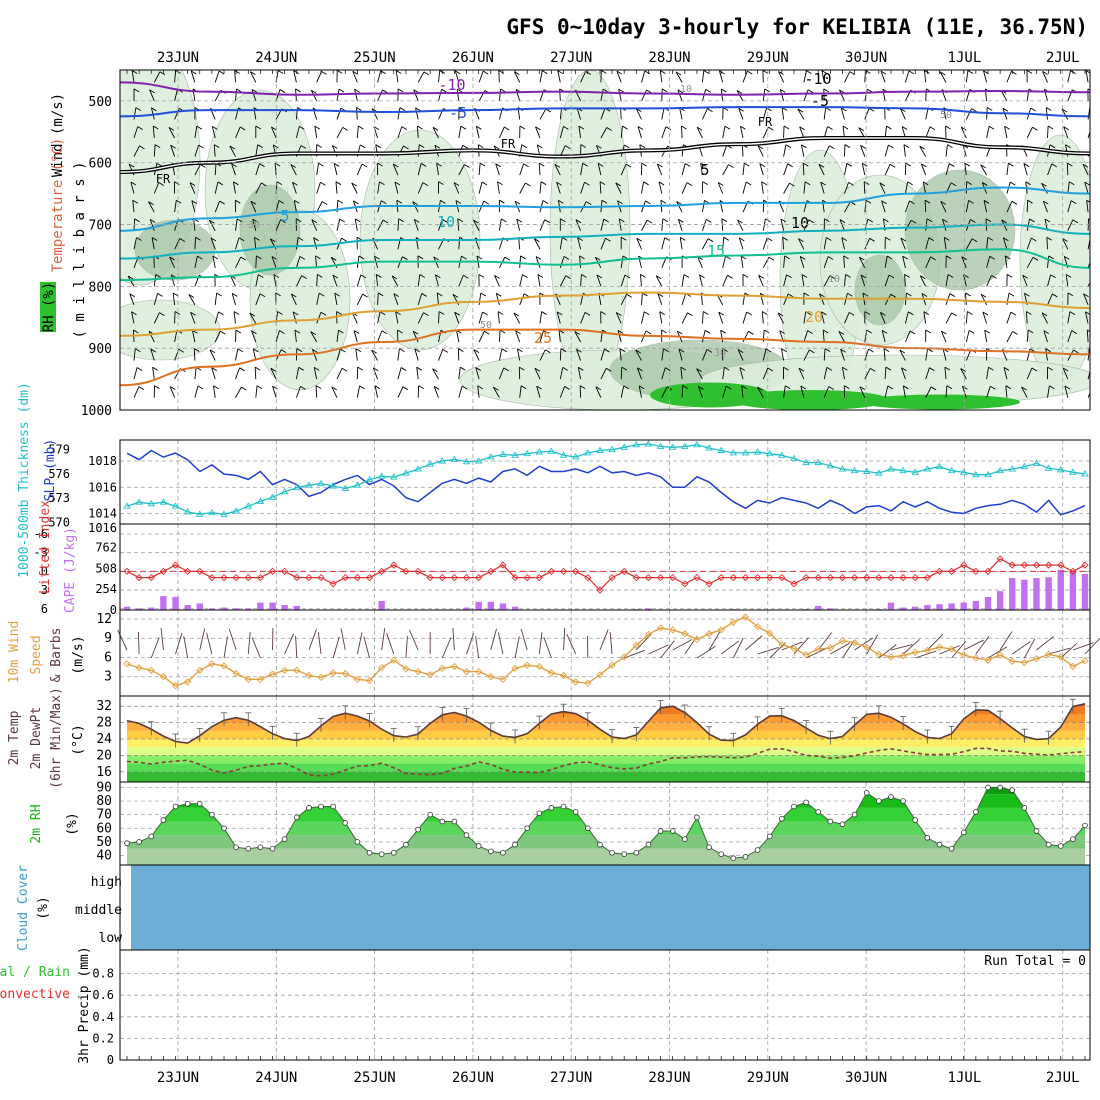  What do you see at coordinates (606, 822) in the screenshot?
I see `rh2m-line` at bounding box center [606, 822].